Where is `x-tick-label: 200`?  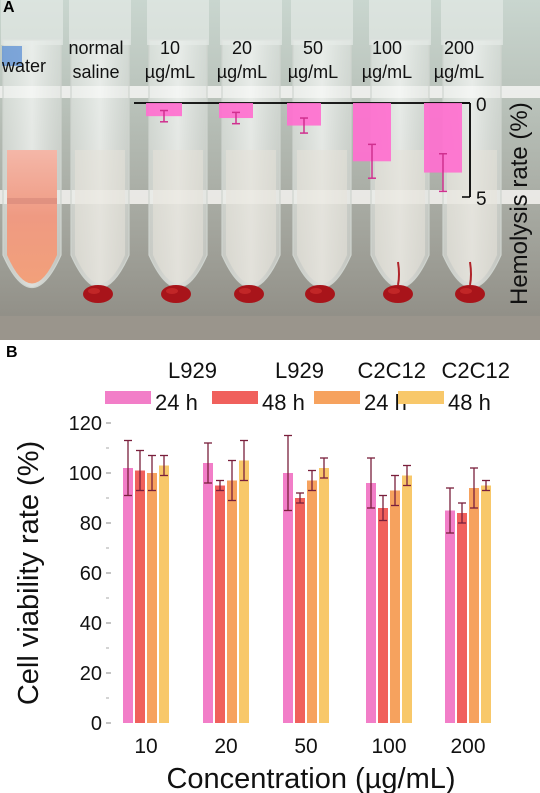 x-tick-label: 200 is located at coordinates (467, 746).